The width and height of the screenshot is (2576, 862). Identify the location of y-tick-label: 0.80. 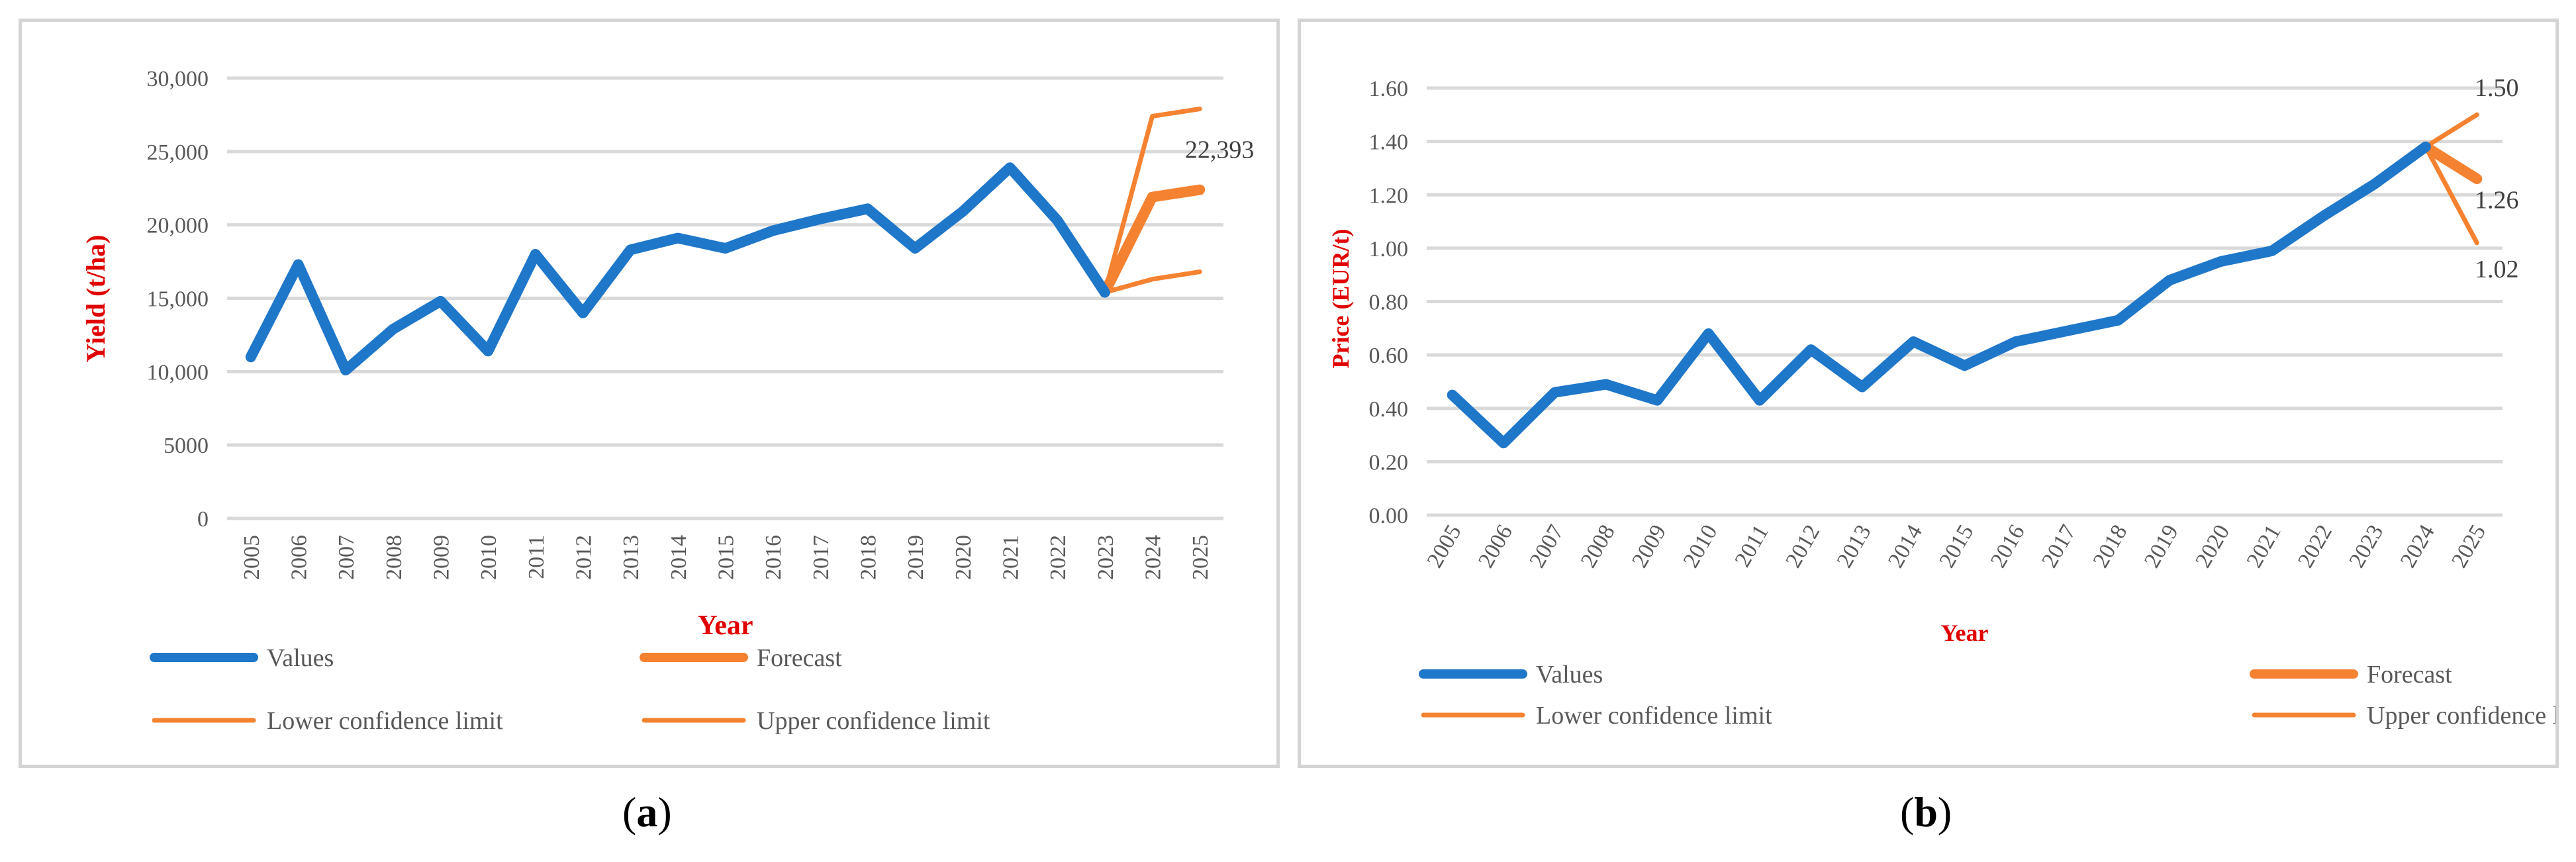
(1389, 303).